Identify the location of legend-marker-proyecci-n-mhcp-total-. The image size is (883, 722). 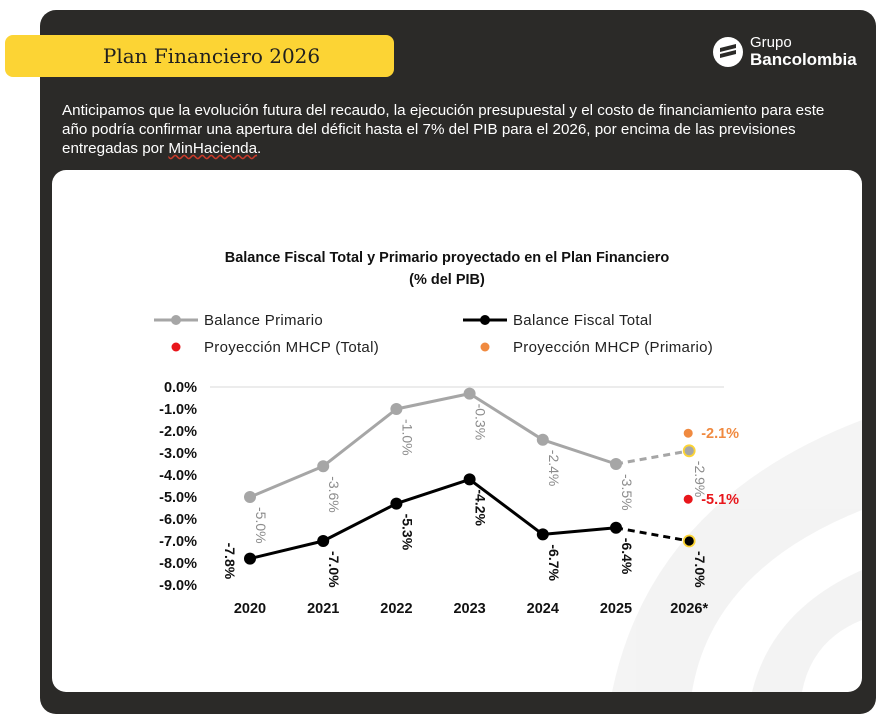
(176, 347).